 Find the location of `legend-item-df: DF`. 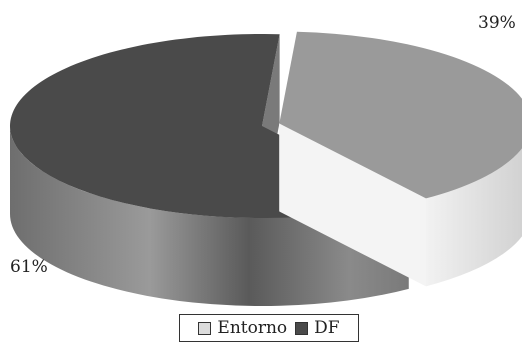

legend-item-df: DF is located at coordinates (317, 328).